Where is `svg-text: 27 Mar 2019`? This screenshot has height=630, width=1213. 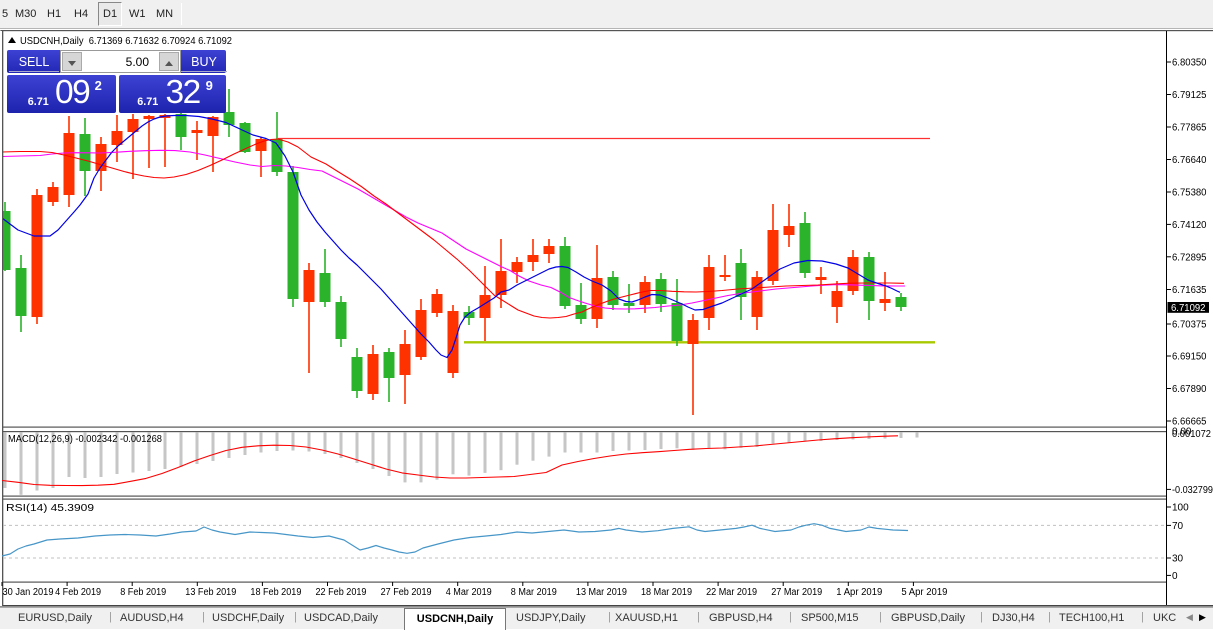
svg-text: 27 Mar 2019 is located at coordinates (796, 592).